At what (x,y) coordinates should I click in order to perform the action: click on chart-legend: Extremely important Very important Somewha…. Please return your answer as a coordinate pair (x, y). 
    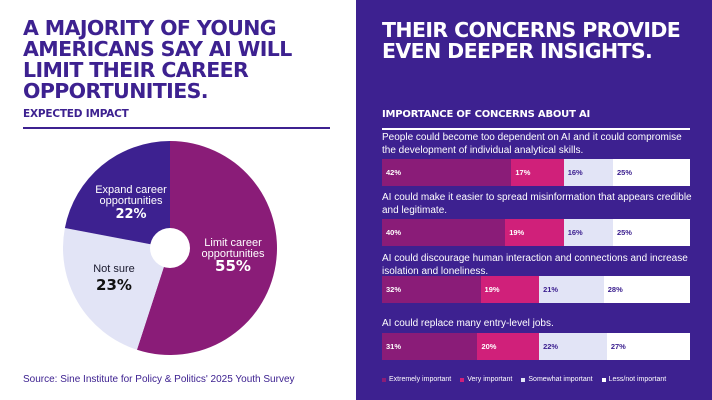
    Looking at the image, I should click on (542, 379).